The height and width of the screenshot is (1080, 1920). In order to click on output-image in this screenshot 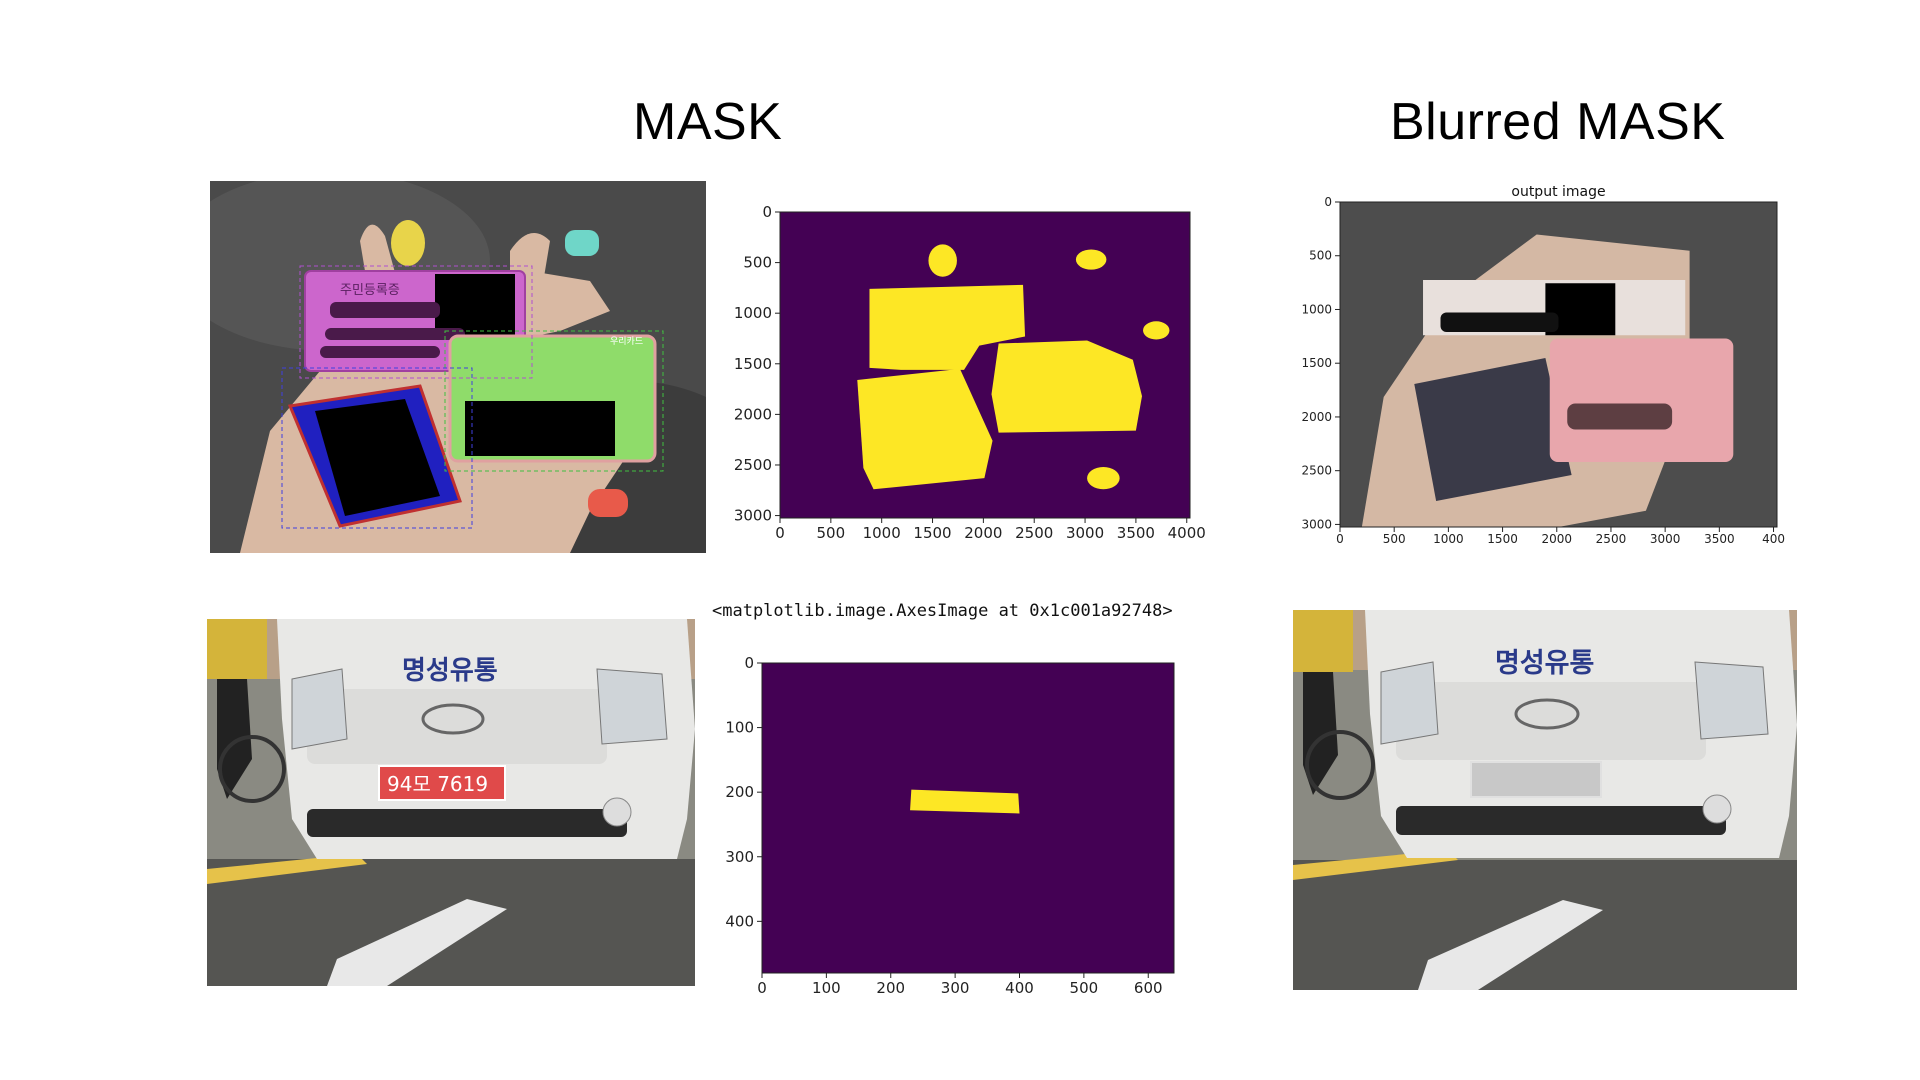, I will do `click(1558, 364)`.